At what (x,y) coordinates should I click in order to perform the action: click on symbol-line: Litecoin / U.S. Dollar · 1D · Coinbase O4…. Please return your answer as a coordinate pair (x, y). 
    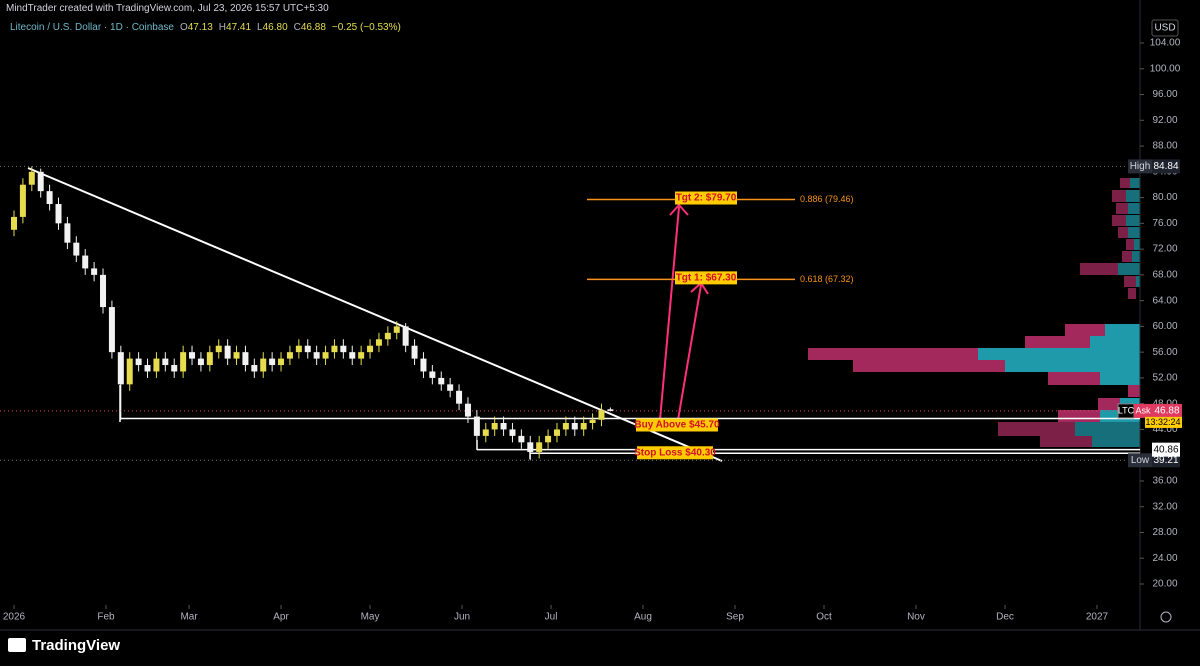
    Looking at the image, I should click on (205, 27).